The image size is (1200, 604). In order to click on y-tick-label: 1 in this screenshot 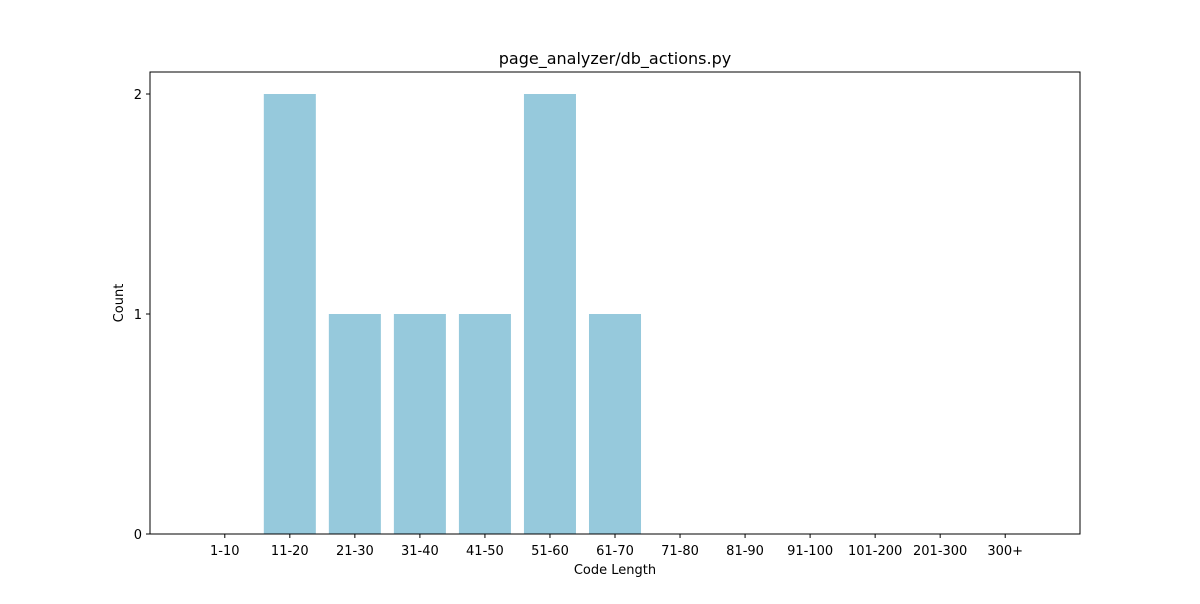, I will do `click(138, 315)`.